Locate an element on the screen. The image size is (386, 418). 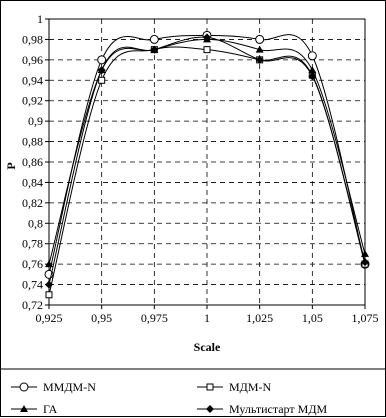
x-tick-label: 1,05 is located at coordinates (312, 318).